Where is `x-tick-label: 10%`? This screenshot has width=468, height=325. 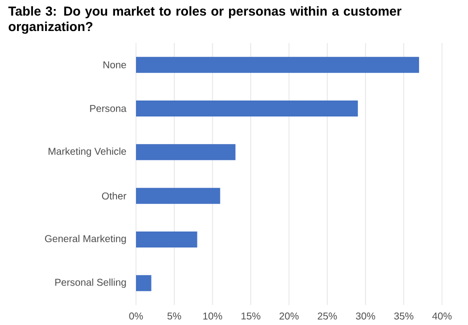 x-tick-label: 10% is located at coordinates (212, 316).